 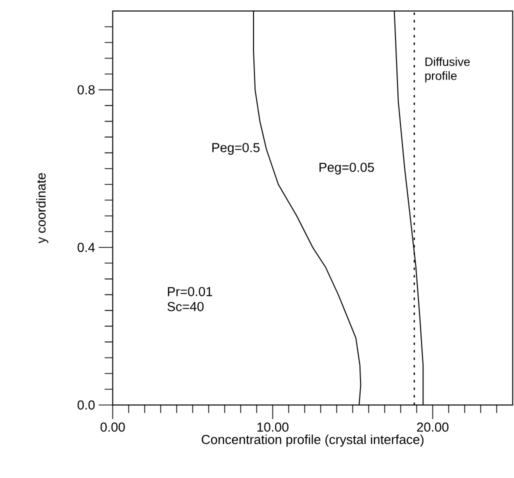 I want to click on x-tick-label: 10.00, so click(x=272, y=427).